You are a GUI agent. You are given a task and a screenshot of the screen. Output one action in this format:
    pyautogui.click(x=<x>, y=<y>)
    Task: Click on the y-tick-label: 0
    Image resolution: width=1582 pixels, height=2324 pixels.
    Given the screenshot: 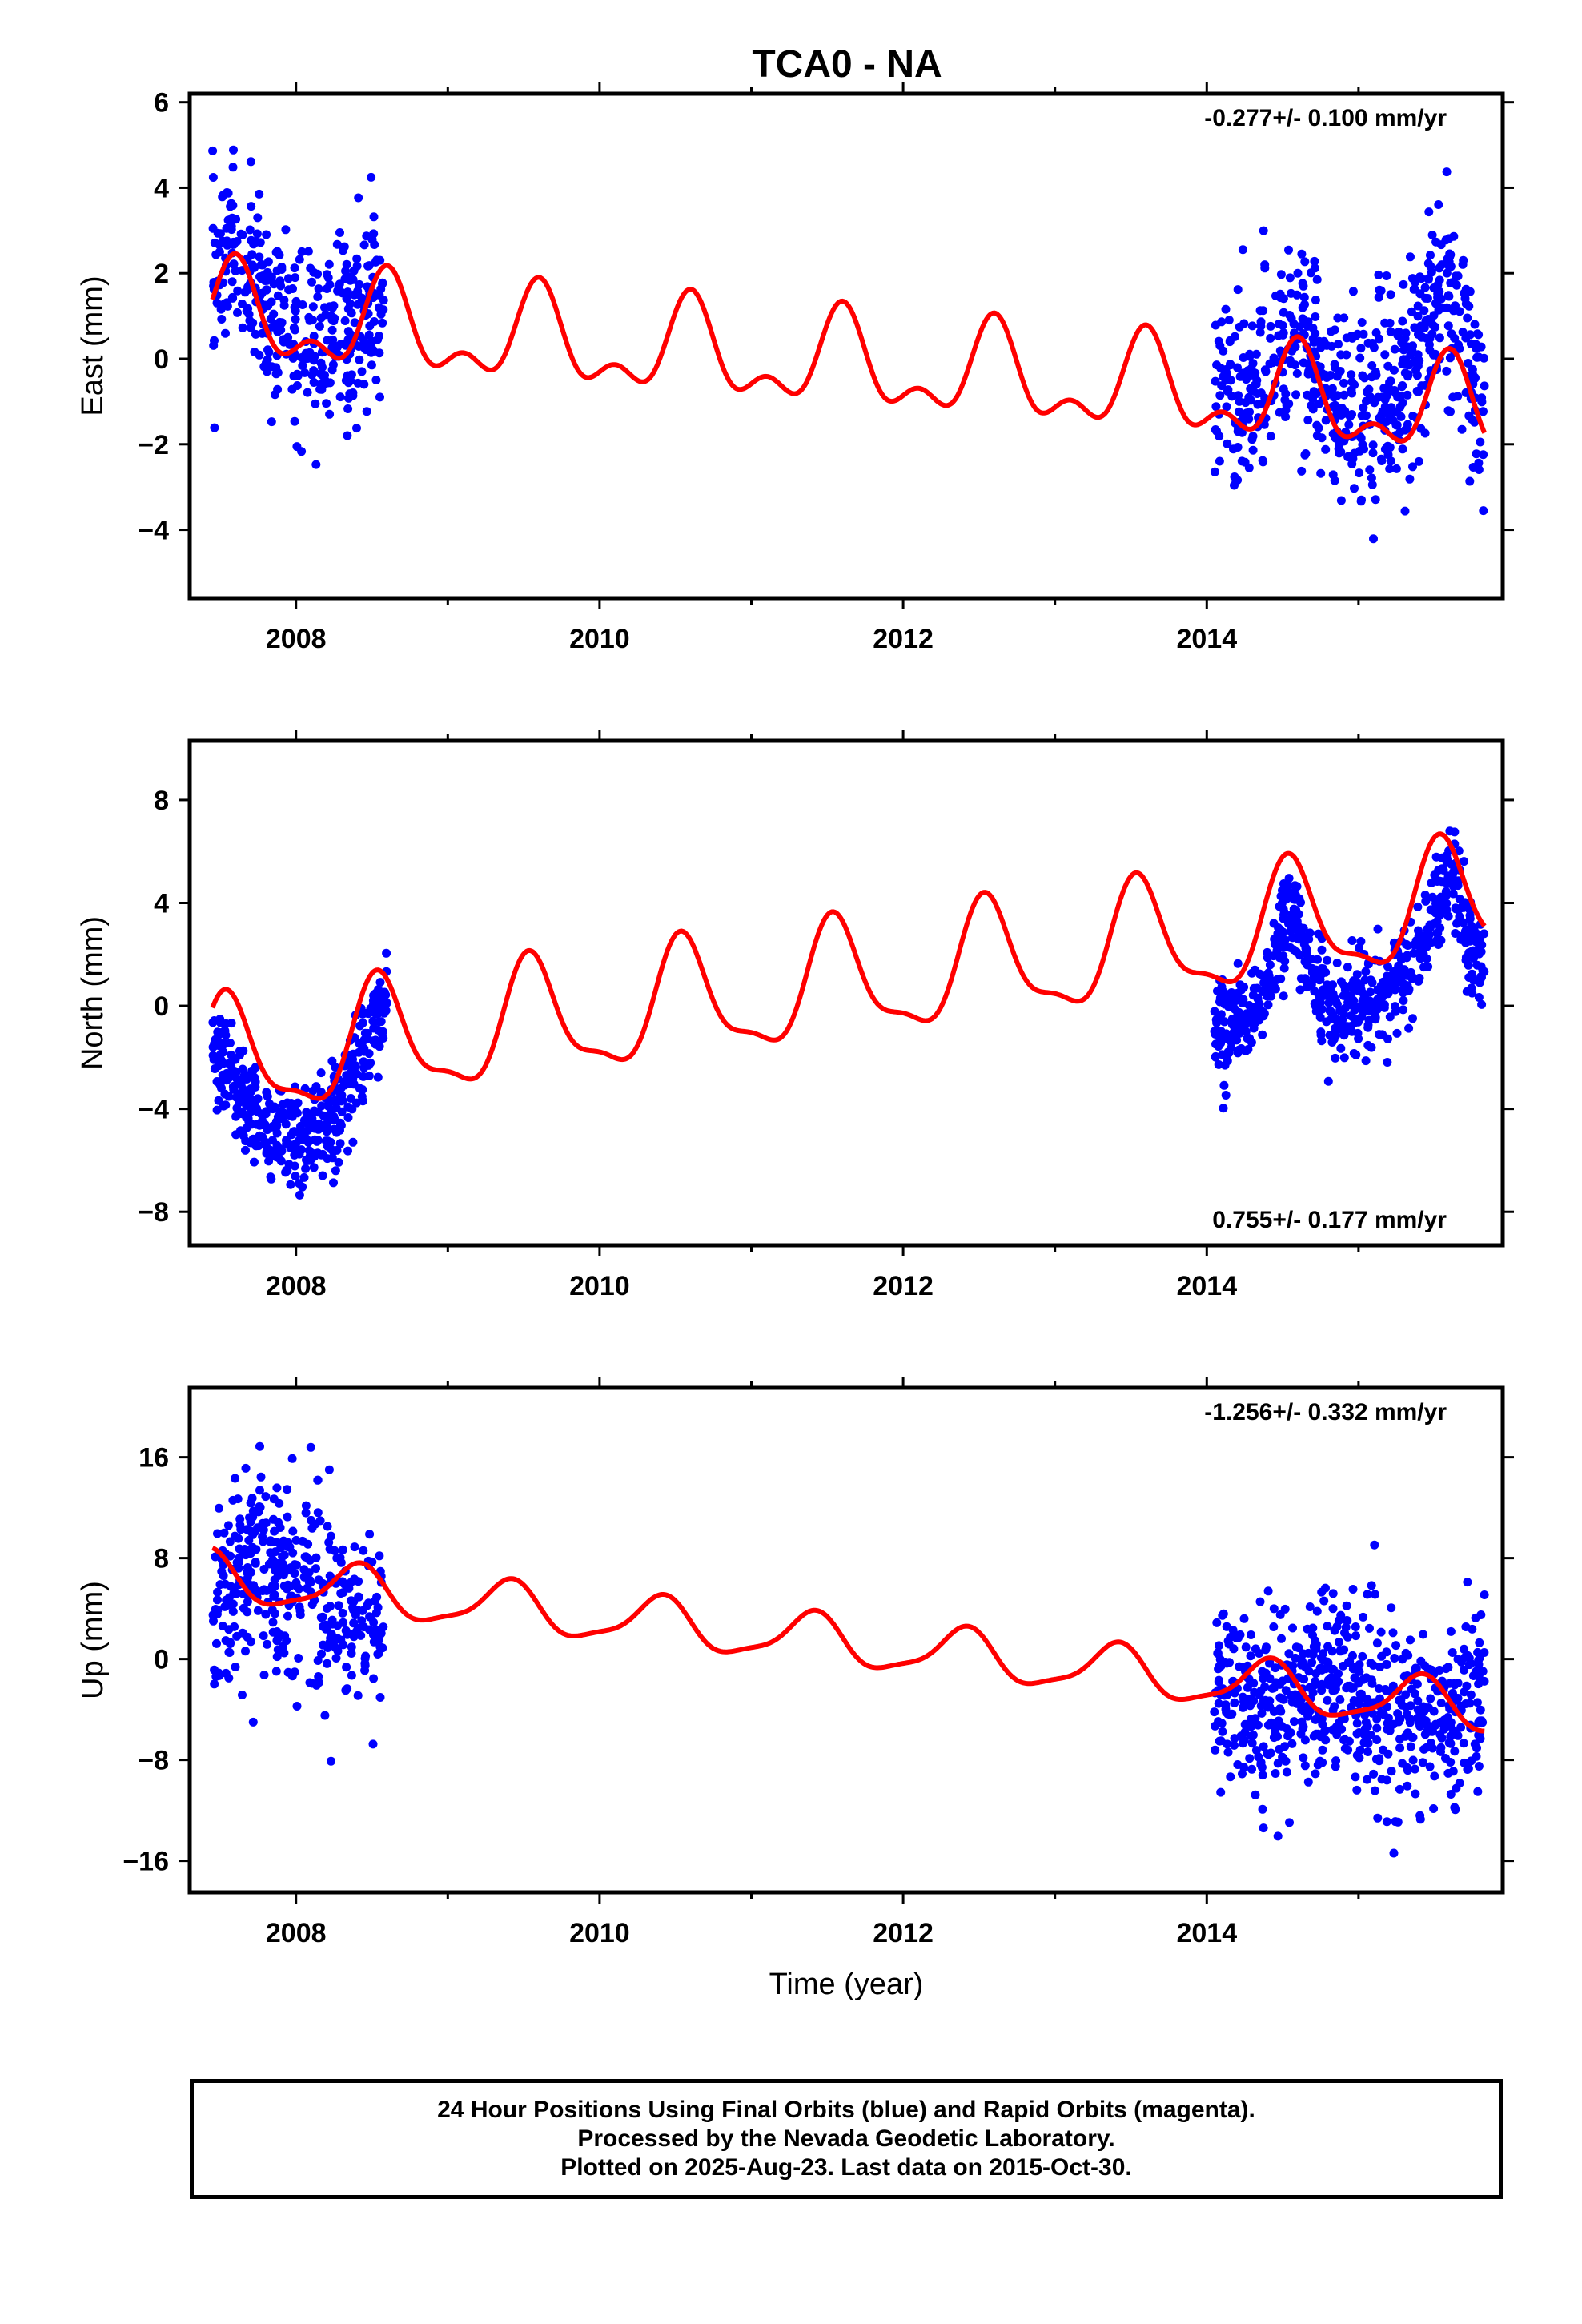 What is the action you would take?
    pyautogui.click(x=161, y=1660)
    